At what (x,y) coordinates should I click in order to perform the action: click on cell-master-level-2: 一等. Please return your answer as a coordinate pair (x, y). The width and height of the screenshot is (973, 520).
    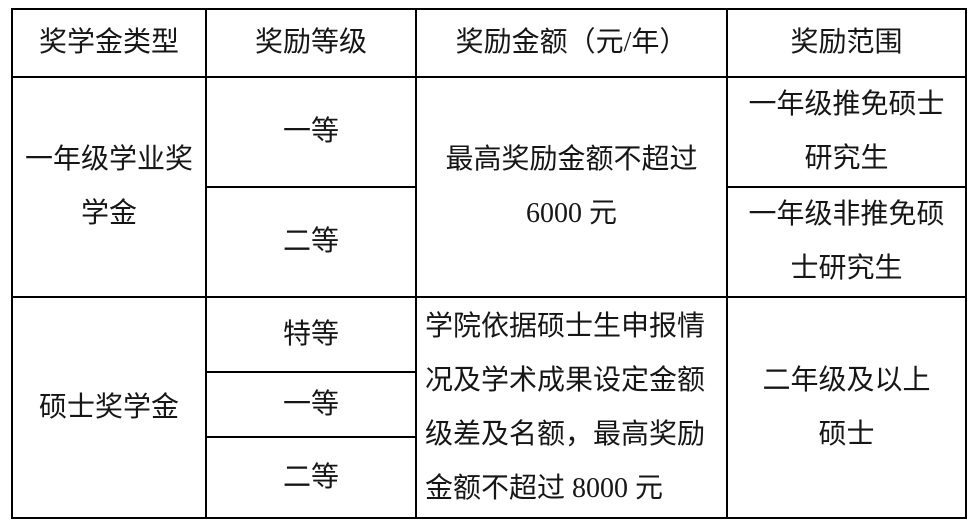
    Looking at the image, I should click on (311, 404).